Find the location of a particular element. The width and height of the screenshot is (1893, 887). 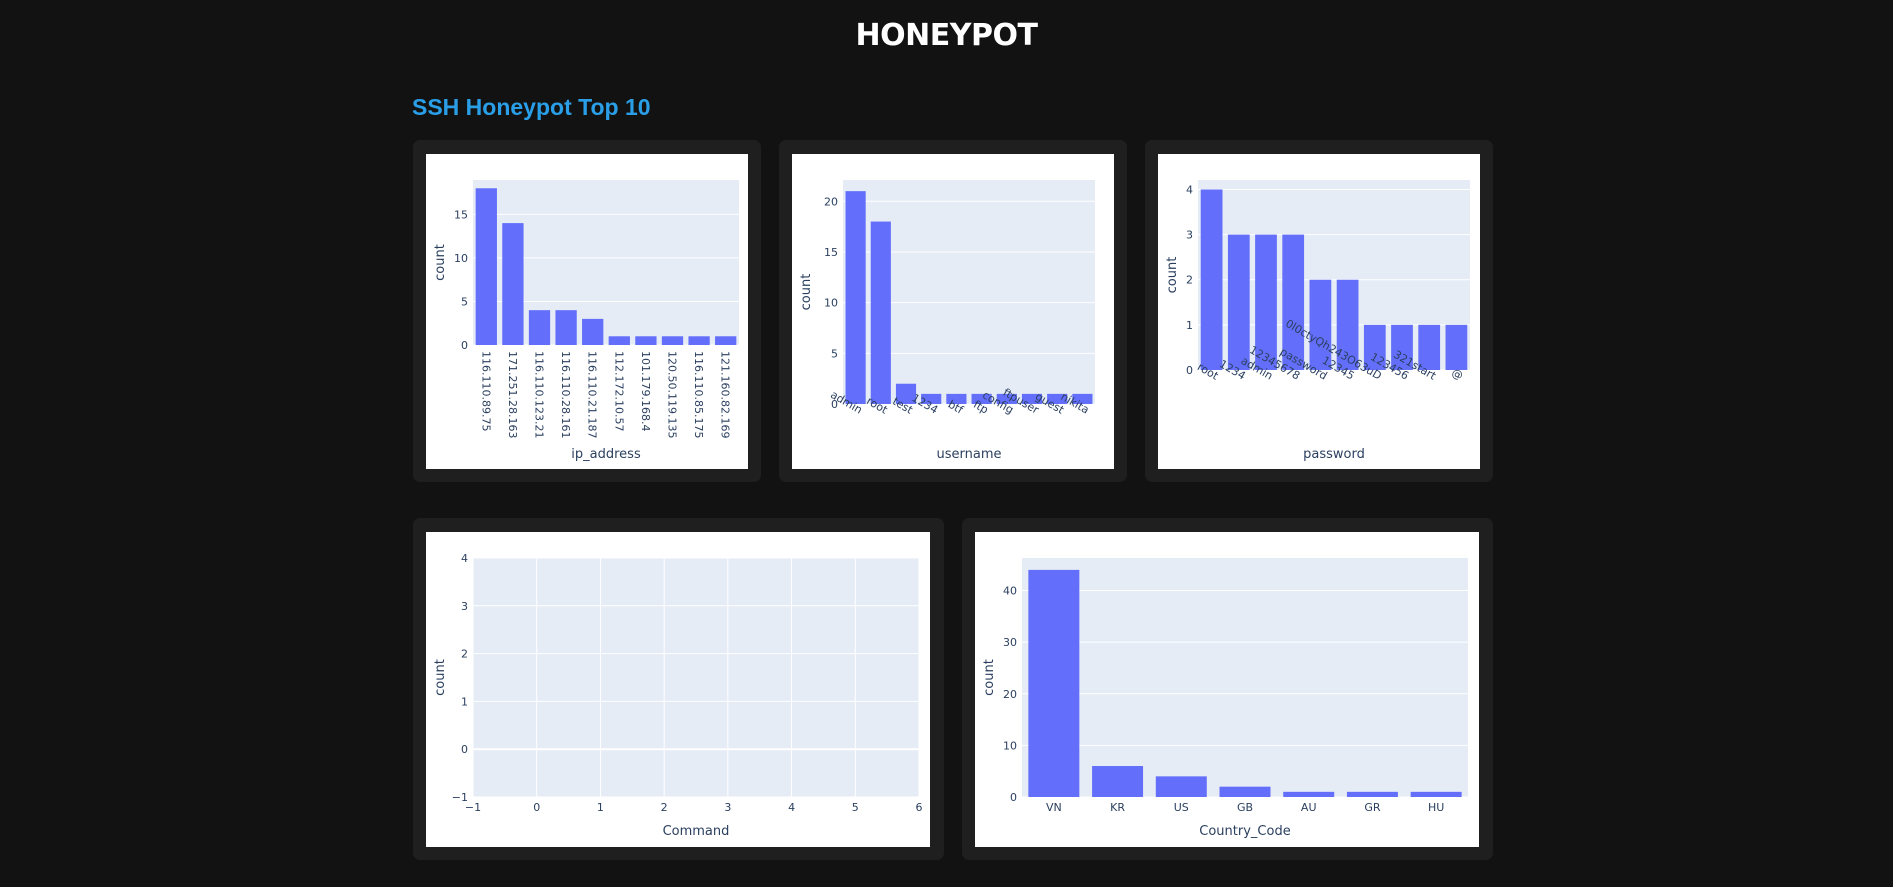

country-xtick-label: GR is located at coordinates (1372, 807).